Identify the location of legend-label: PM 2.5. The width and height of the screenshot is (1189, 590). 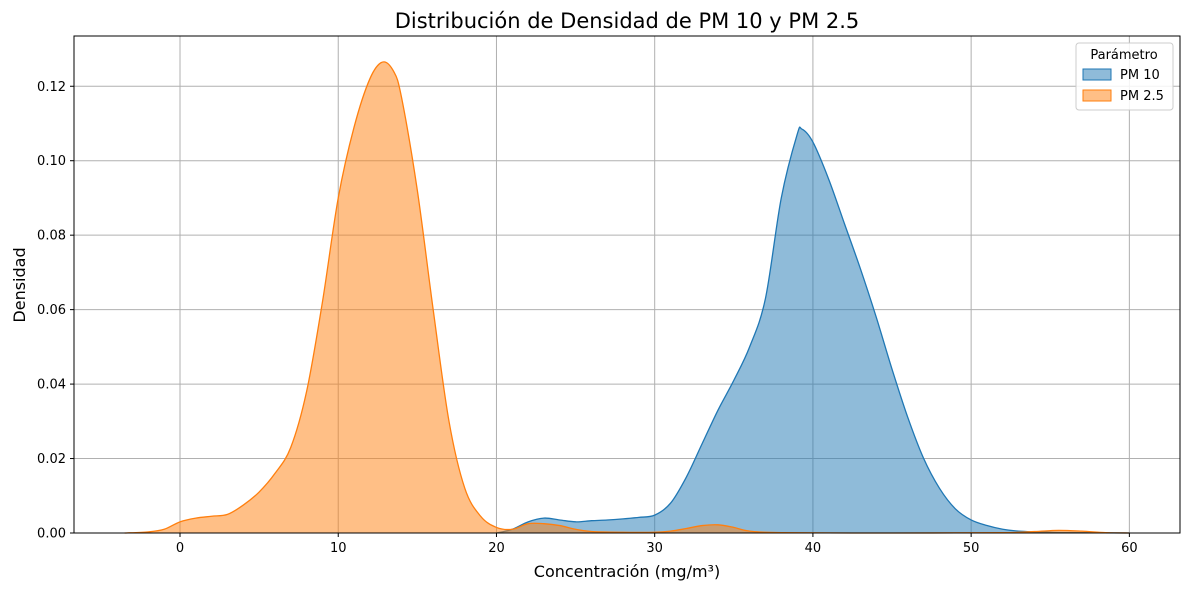
(1142, 96).